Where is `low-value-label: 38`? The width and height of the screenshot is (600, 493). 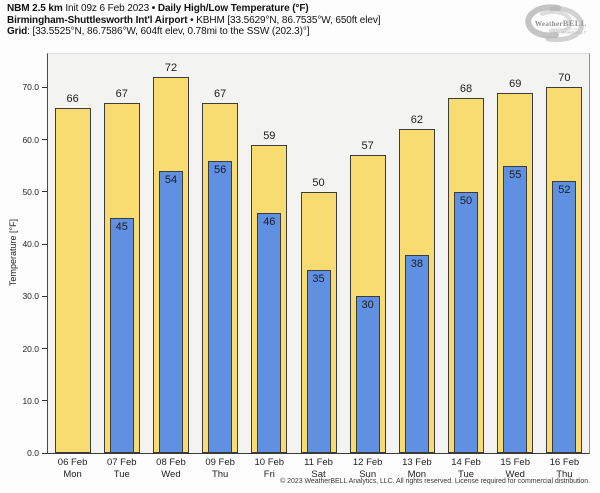 low-value-label: 38 is located at coordinates (416, 263).